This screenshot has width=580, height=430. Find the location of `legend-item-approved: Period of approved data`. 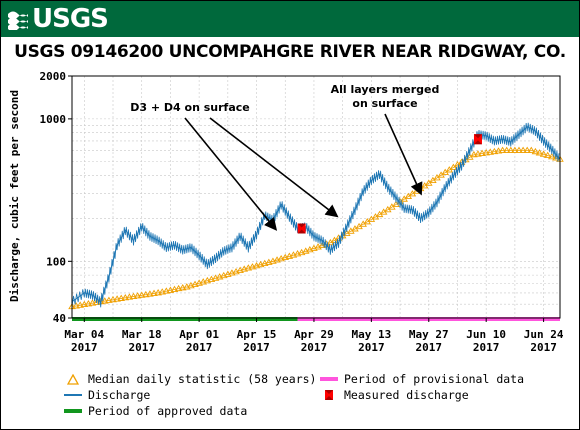

legend-item-approved: Period of approved data is located at coordinates (155, 411).